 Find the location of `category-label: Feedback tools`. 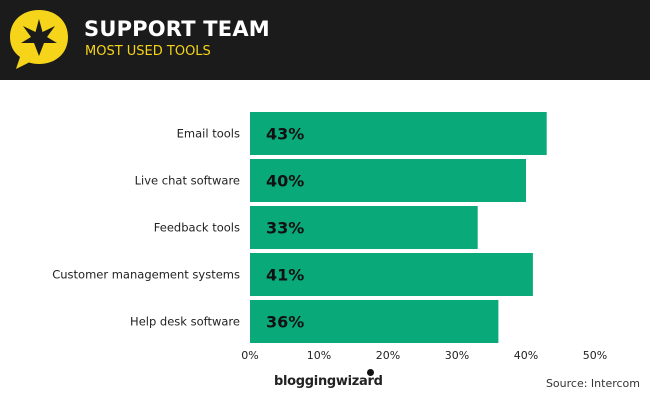

category-label: Feedback tools is located at coordinates (197, 228).